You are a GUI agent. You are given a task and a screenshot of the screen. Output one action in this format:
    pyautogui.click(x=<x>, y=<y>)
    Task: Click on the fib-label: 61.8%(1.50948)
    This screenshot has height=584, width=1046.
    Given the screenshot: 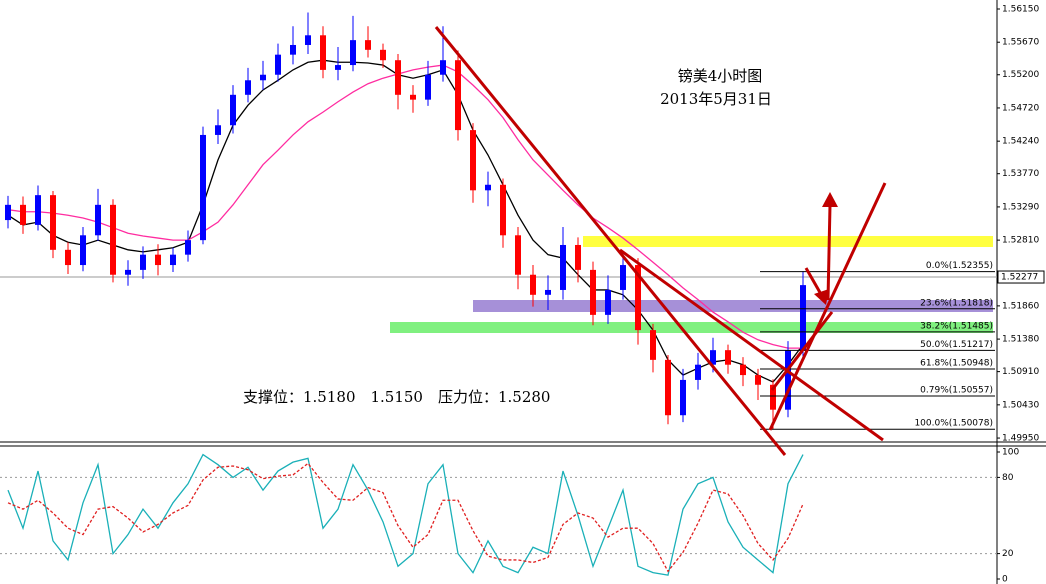 What is the action you would take?
    pyautogui.click(x=956, y=363)
    